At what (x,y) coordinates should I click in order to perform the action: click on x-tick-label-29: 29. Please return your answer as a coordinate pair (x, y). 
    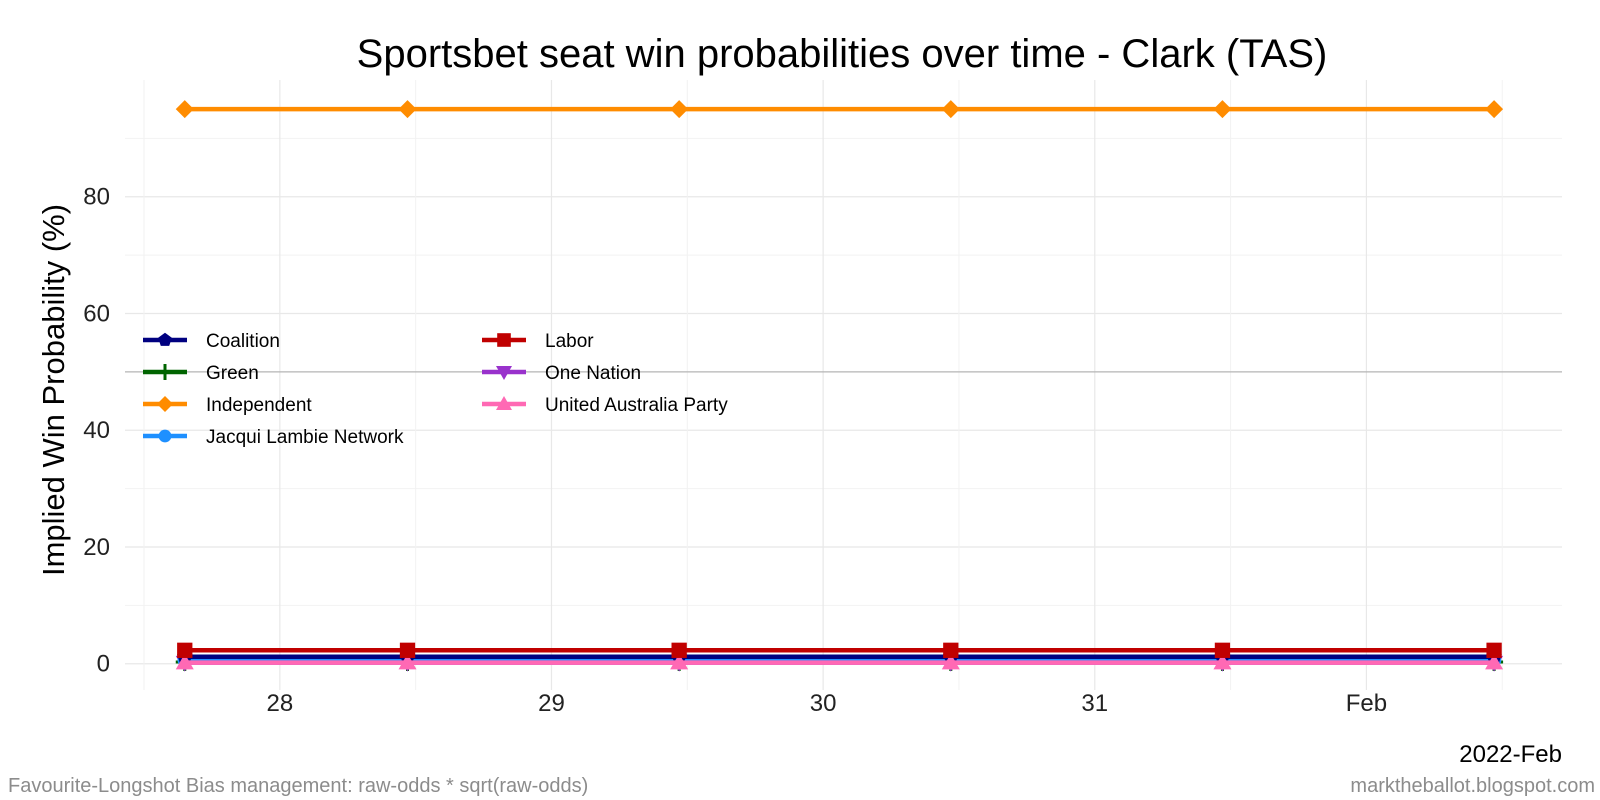
    Looking at the image, I should click on (551, 703).